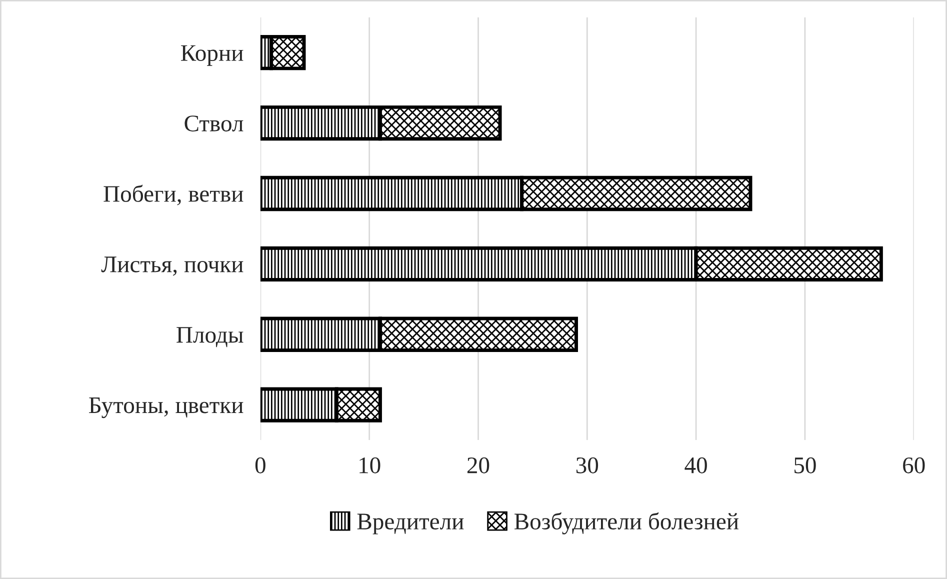  What do you see at coordinates (914, 465) in the screenshot?
I see `x-tick-label: 60` at bounding box center [914, 465].